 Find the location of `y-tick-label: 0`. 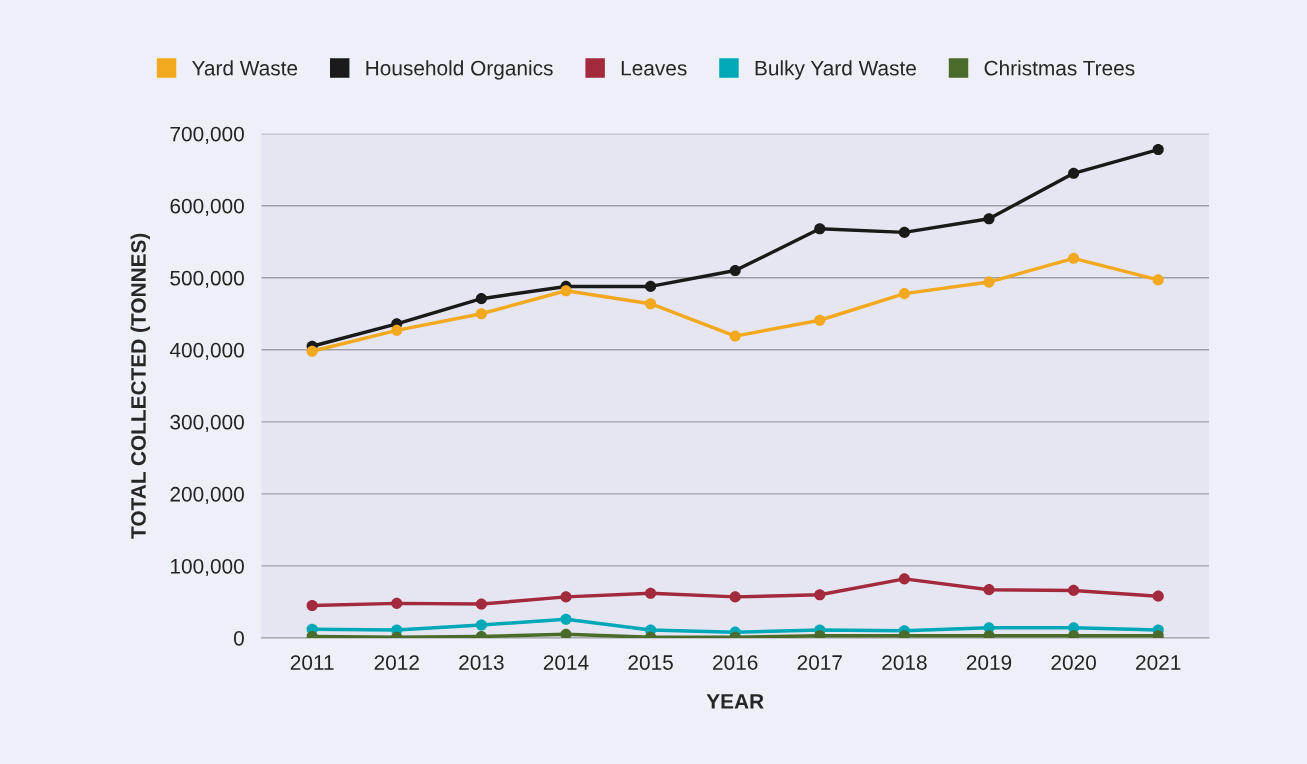

y-tick-label: 0 is located at coordinates (238, 638).